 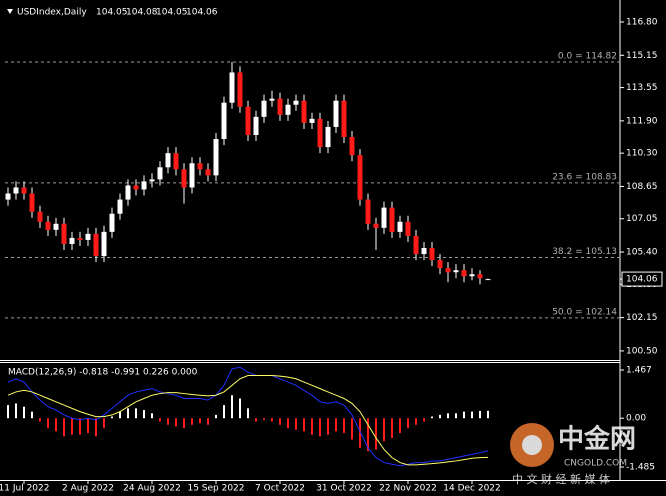 What do you see at coordinates (112, 13) in the screenshot?
I see `ohlc-open: 104.05` at bounding box center [112, 13].